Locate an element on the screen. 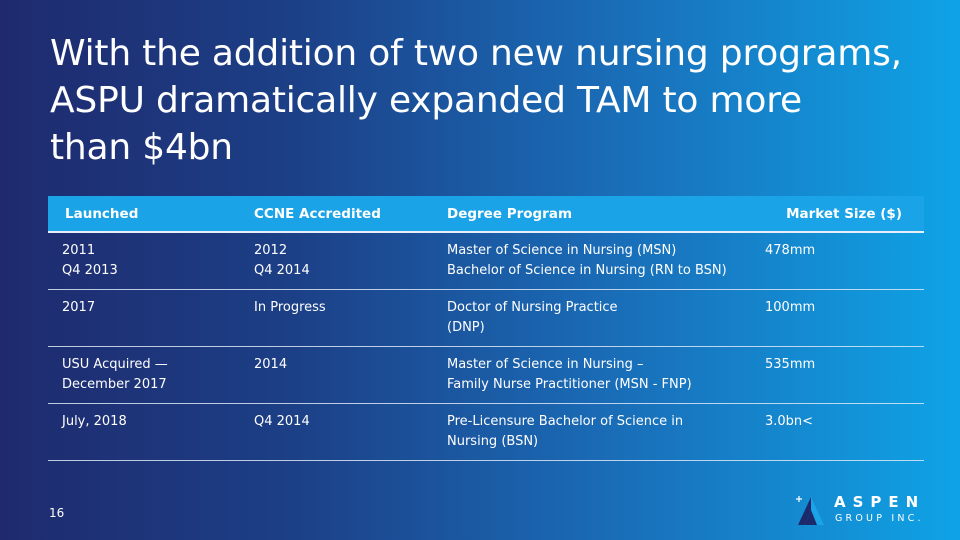 The width and height of the screenshot is (960, 540). cell-line: (DNP) is located at coordinates (466, 327).